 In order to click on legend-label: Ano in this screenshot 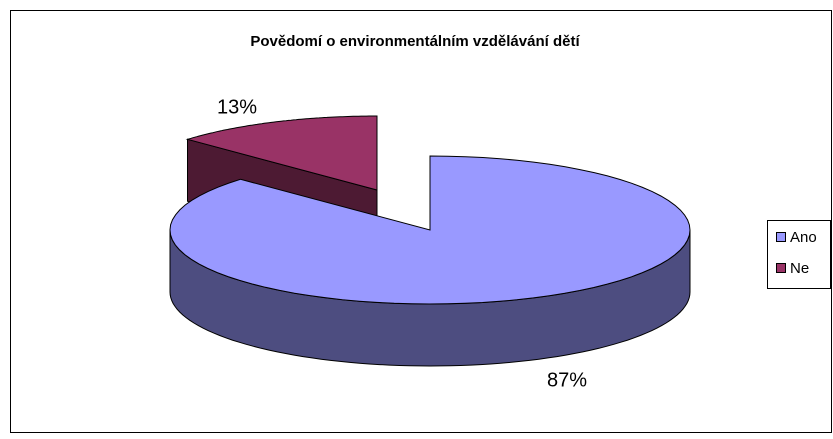, I will do `click(803, 237)`.